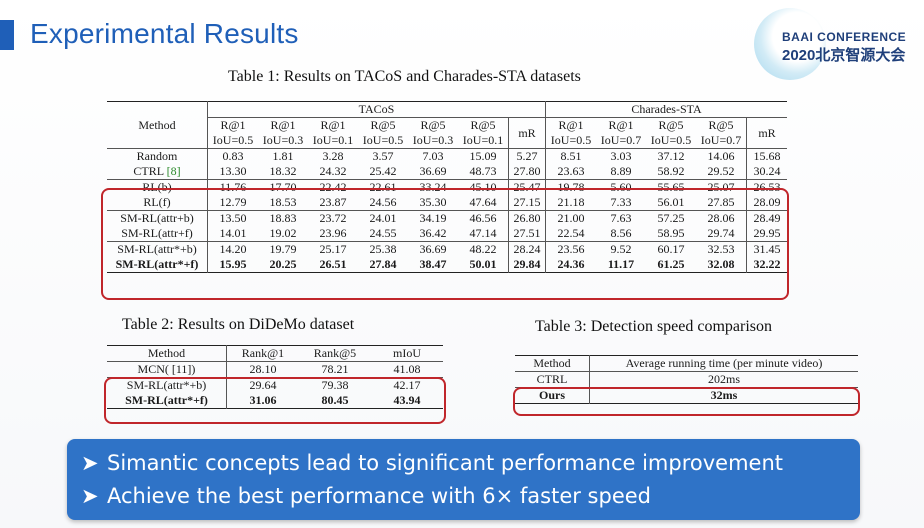 The image size is (924, 528). What do you see at coordinates (283, 218) in the screenshot?
I see `table1-tacos-value: 18.83` at bounding box center [283, 218].